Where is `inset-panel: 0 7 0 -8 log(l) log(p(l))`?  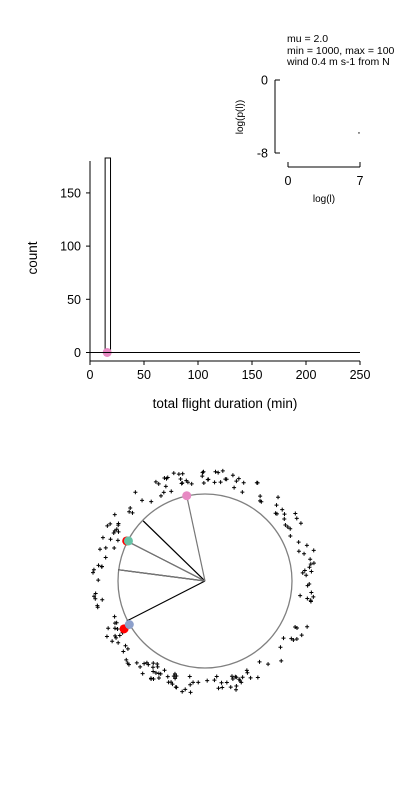
inset-panel: 0 7 0 -8 log(l) log(p(l)) is located at coordinates (299, 140).